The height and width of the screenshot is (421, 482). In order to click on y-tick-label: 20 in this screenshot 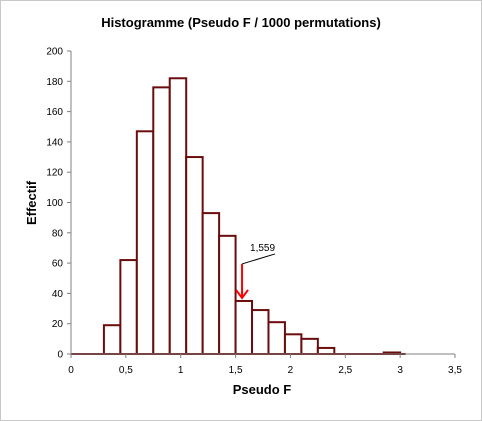, I will do `click(58, 324)`.